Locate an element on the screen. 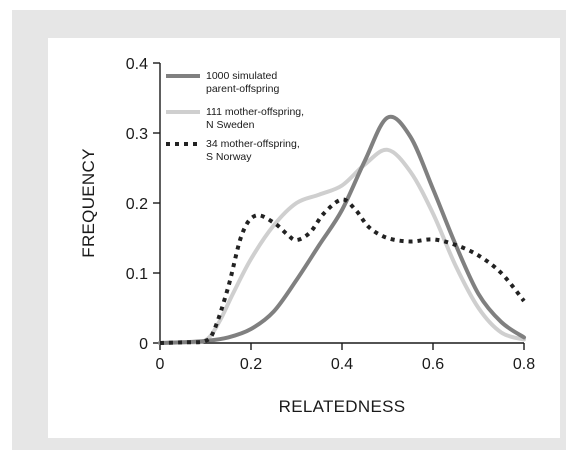  x-tick-label: 0.4 is located at coordinates (342, 364).